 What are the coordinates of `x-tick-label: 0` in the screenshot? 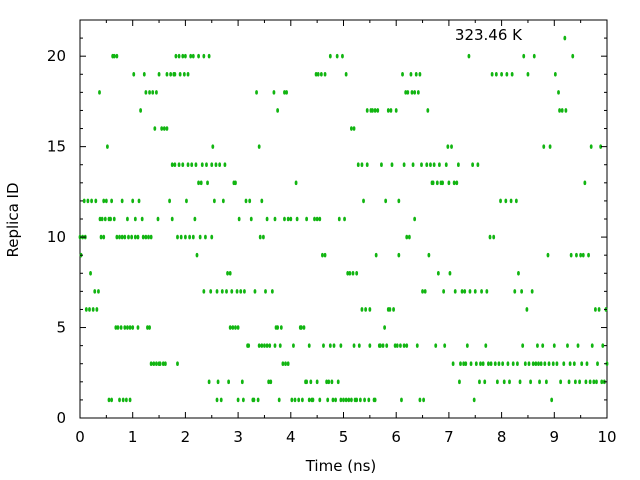 It's located at (80, 437).